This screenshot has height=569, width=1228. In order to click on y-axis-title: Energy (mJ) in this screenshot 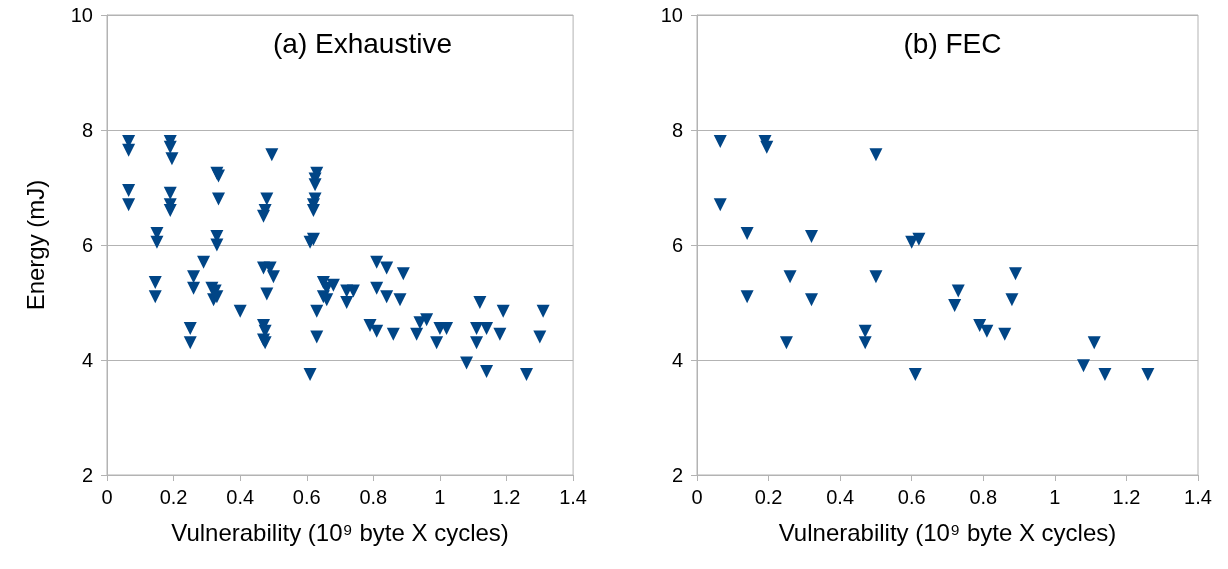, I will do `click(35, 245)`.